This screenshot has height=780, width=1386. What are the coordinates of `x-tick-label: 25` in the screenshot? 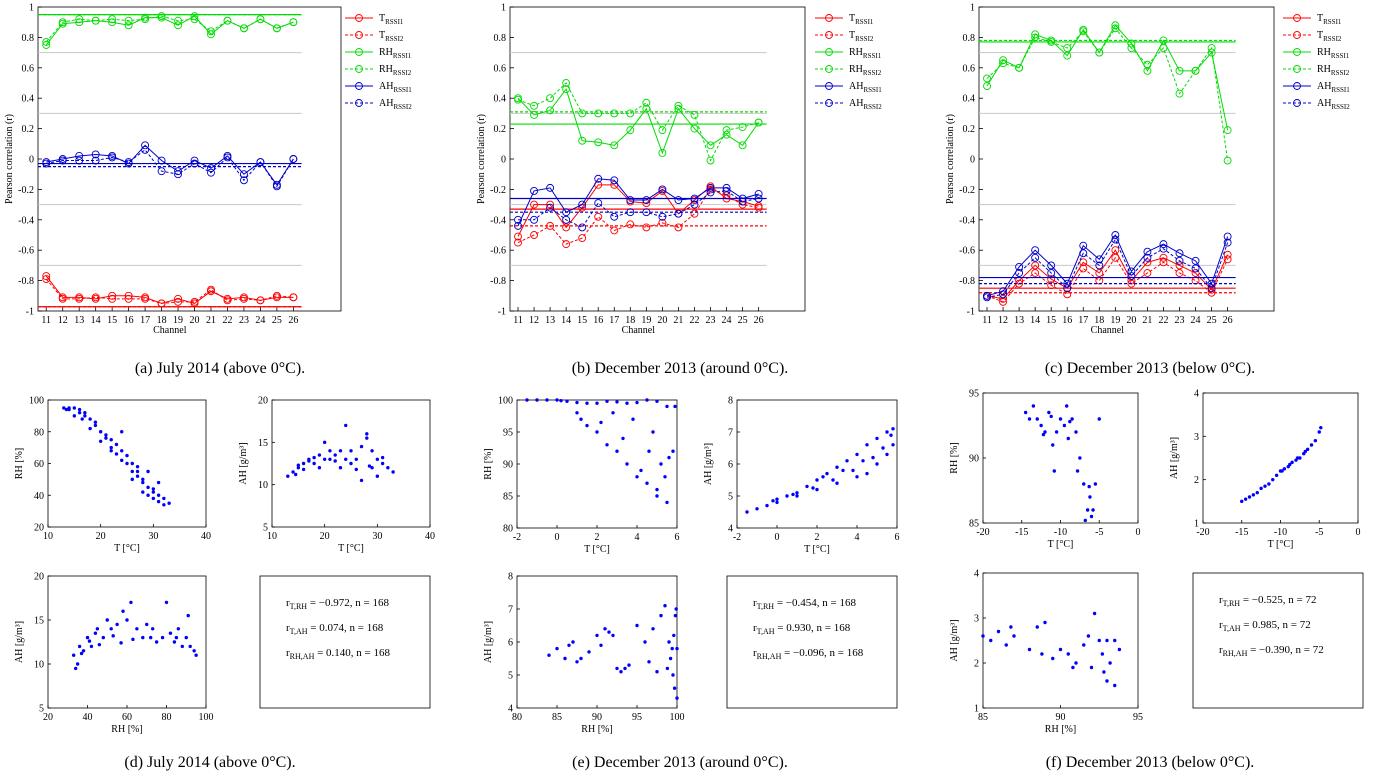 It's located at (1212, 320).